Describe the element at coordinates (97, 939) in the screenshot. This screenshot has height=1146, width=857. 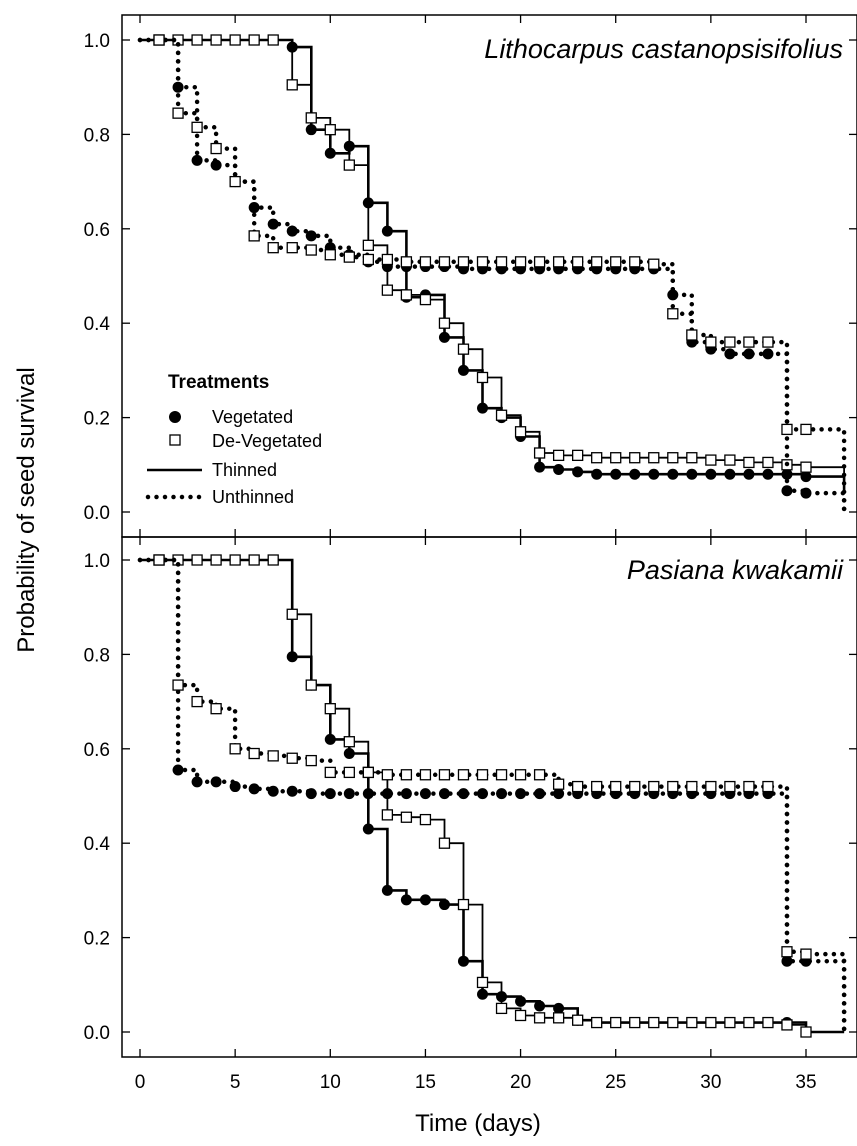
I see `y-tick-label: 0.2` at that location.